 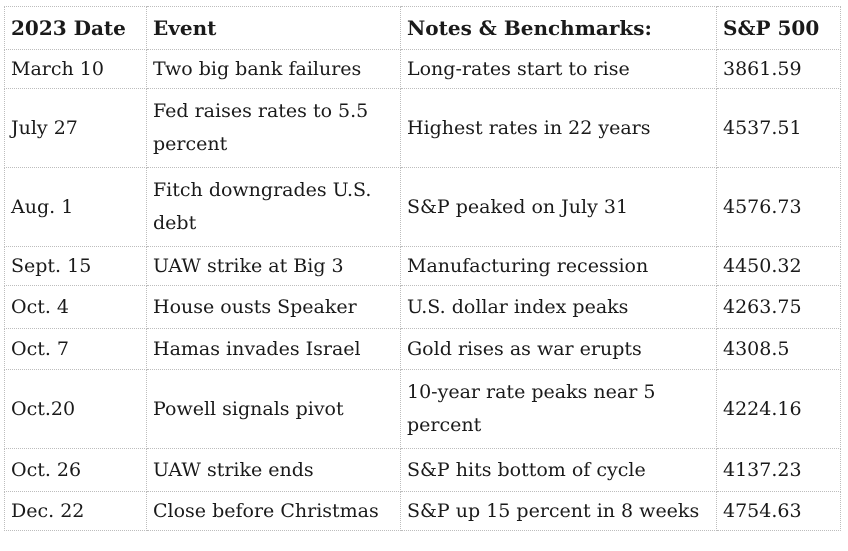 What do you see at coordinates (778, 409) in the screenshot?
I see `cell-sp500: 4224.16` at bounding box center [778, 409].